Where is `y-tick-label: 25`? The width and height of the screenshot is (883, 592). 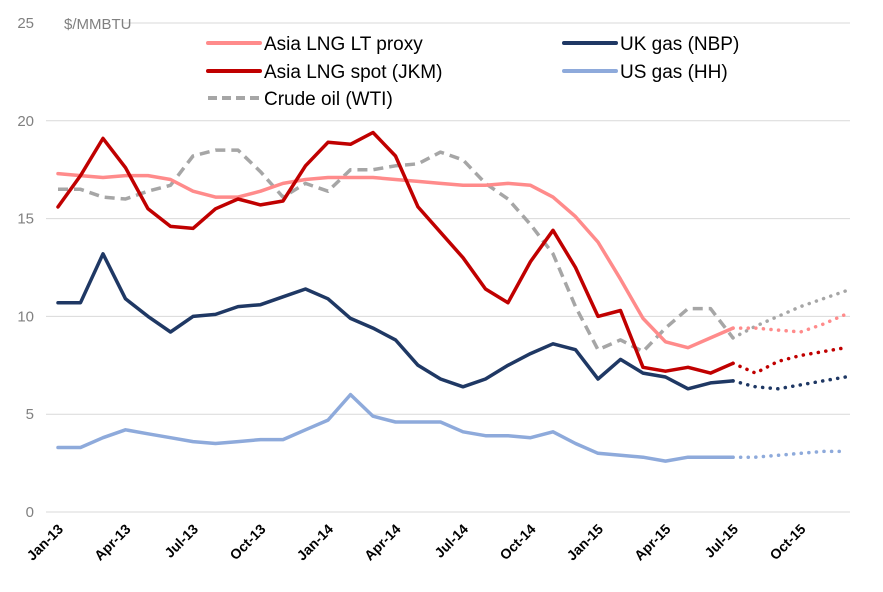
y-tick-label: 25 is located at coordinates (25, 23).